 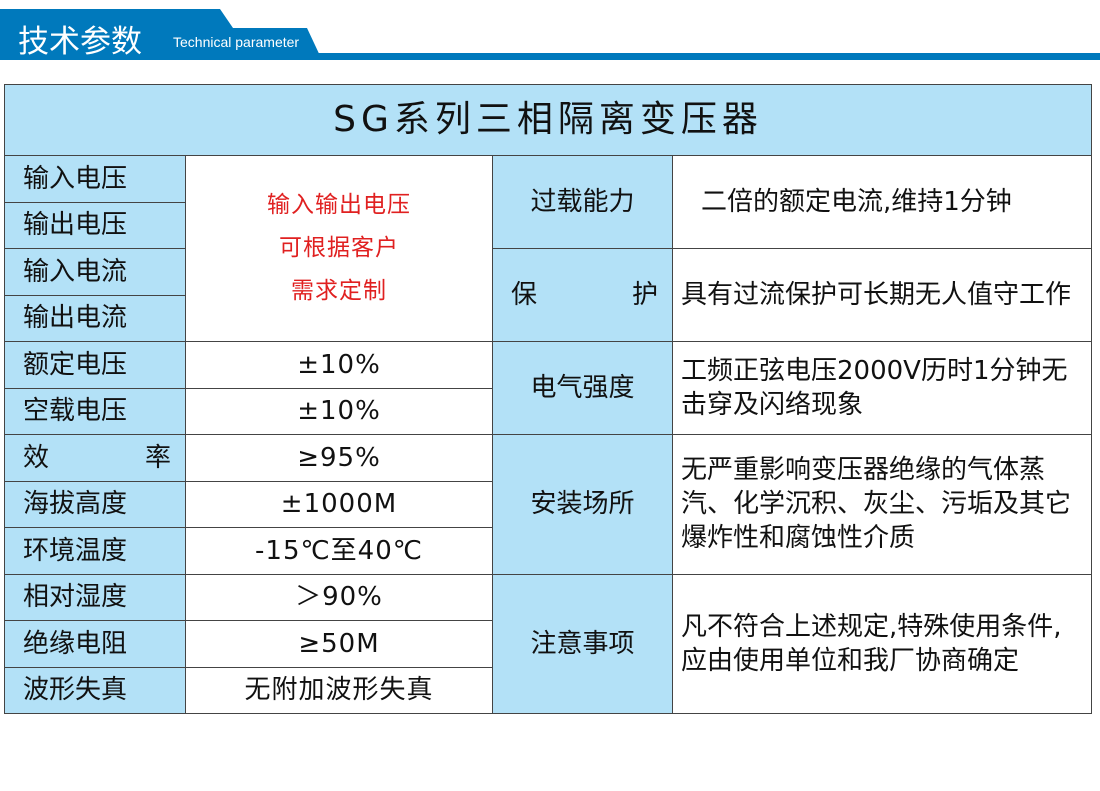 What do you see at coordinates (339, 248) in the screenshot?
I see `merged-value: 输入输出电压 可根据客户 需求定制` at bounding box center [339, 248].